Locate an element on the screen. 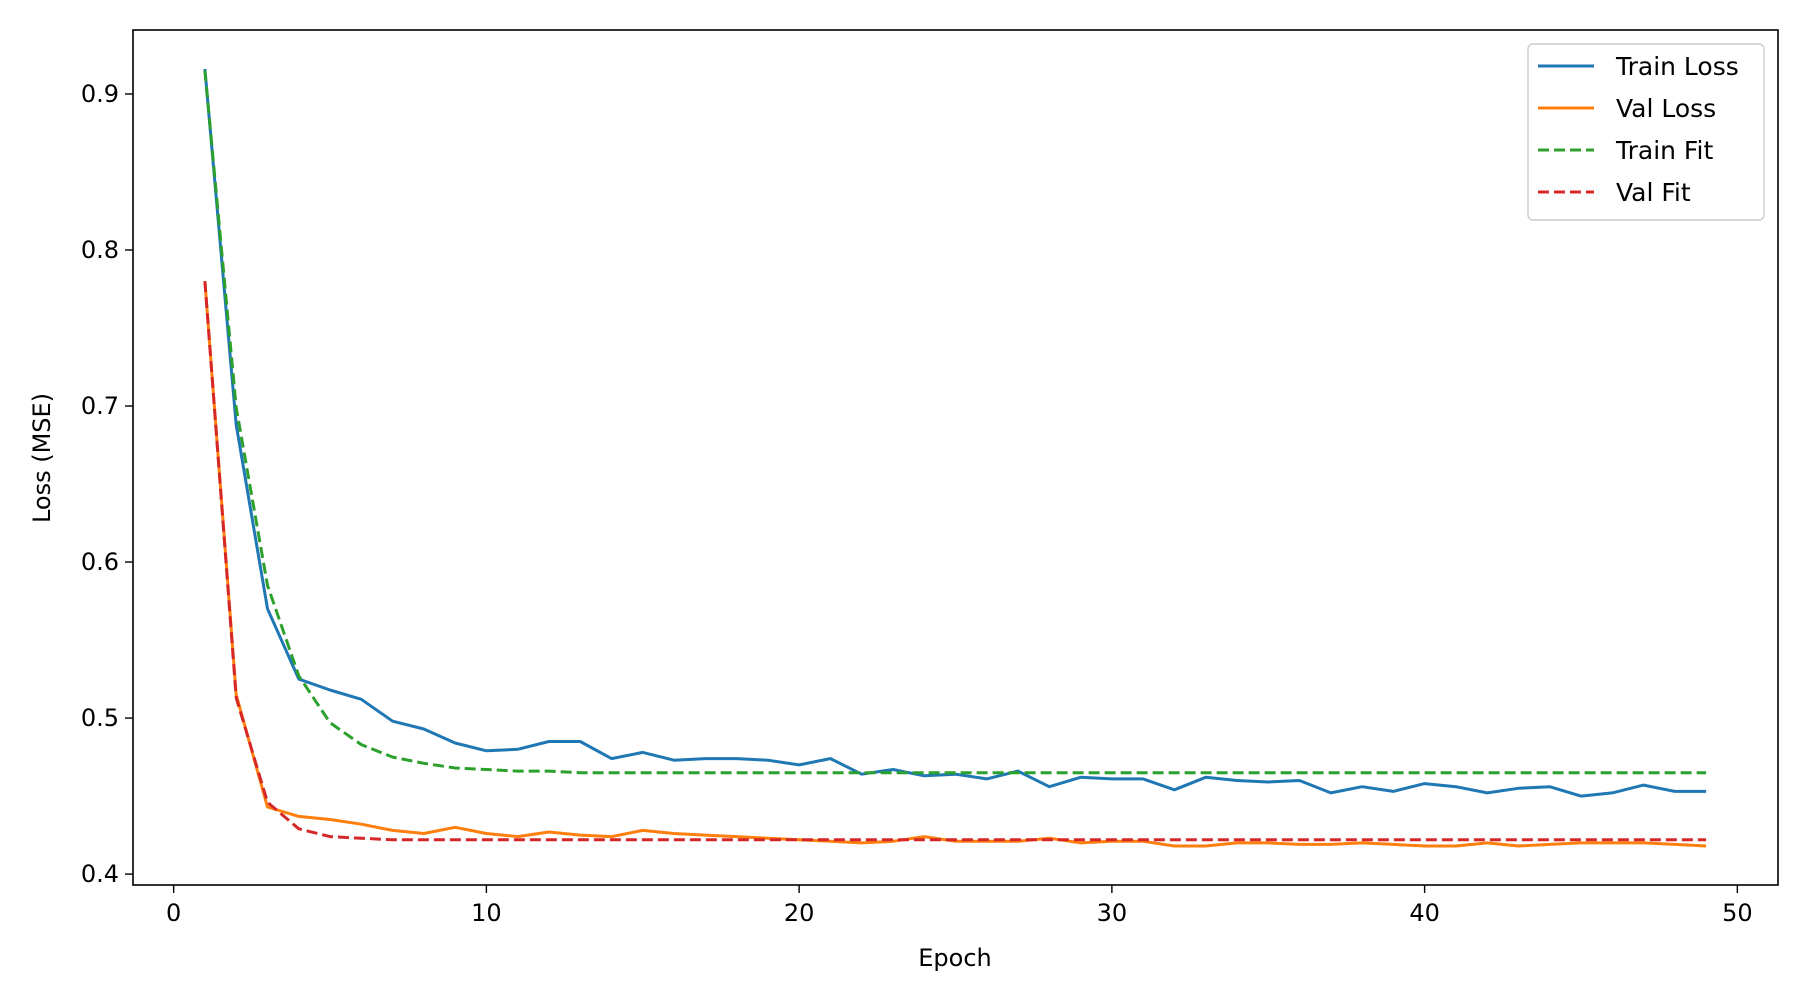  y-tick-label: 0.5 is located at coordinates (100, 718).